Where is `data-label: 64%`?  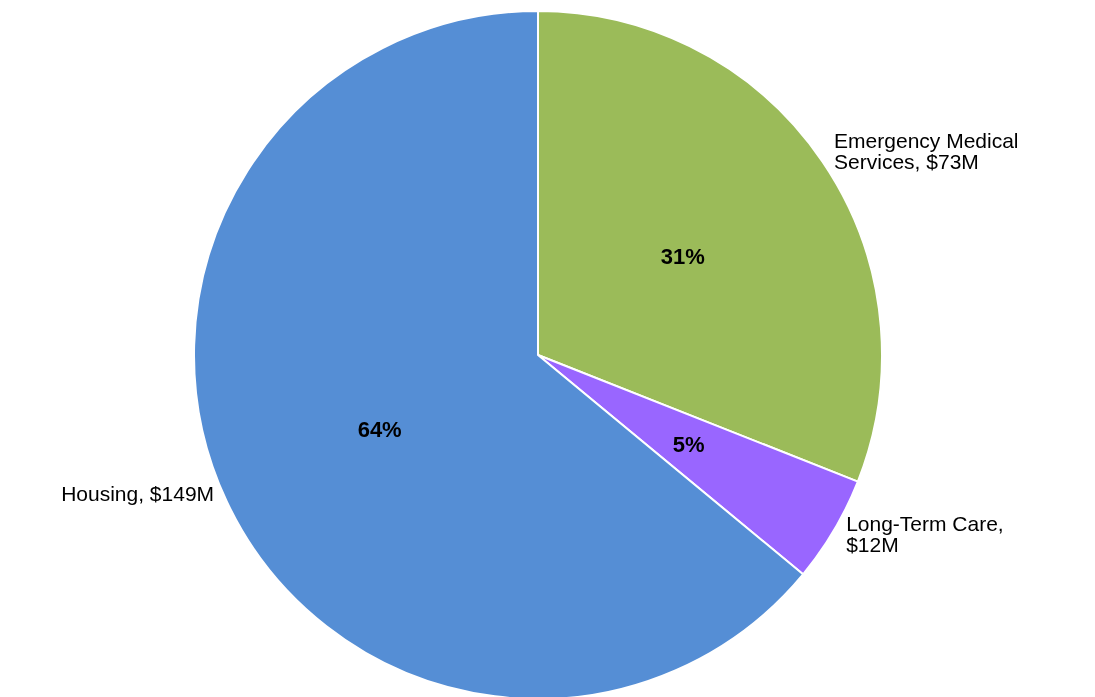 data-label: 64% is located at coordinates (379, 430).